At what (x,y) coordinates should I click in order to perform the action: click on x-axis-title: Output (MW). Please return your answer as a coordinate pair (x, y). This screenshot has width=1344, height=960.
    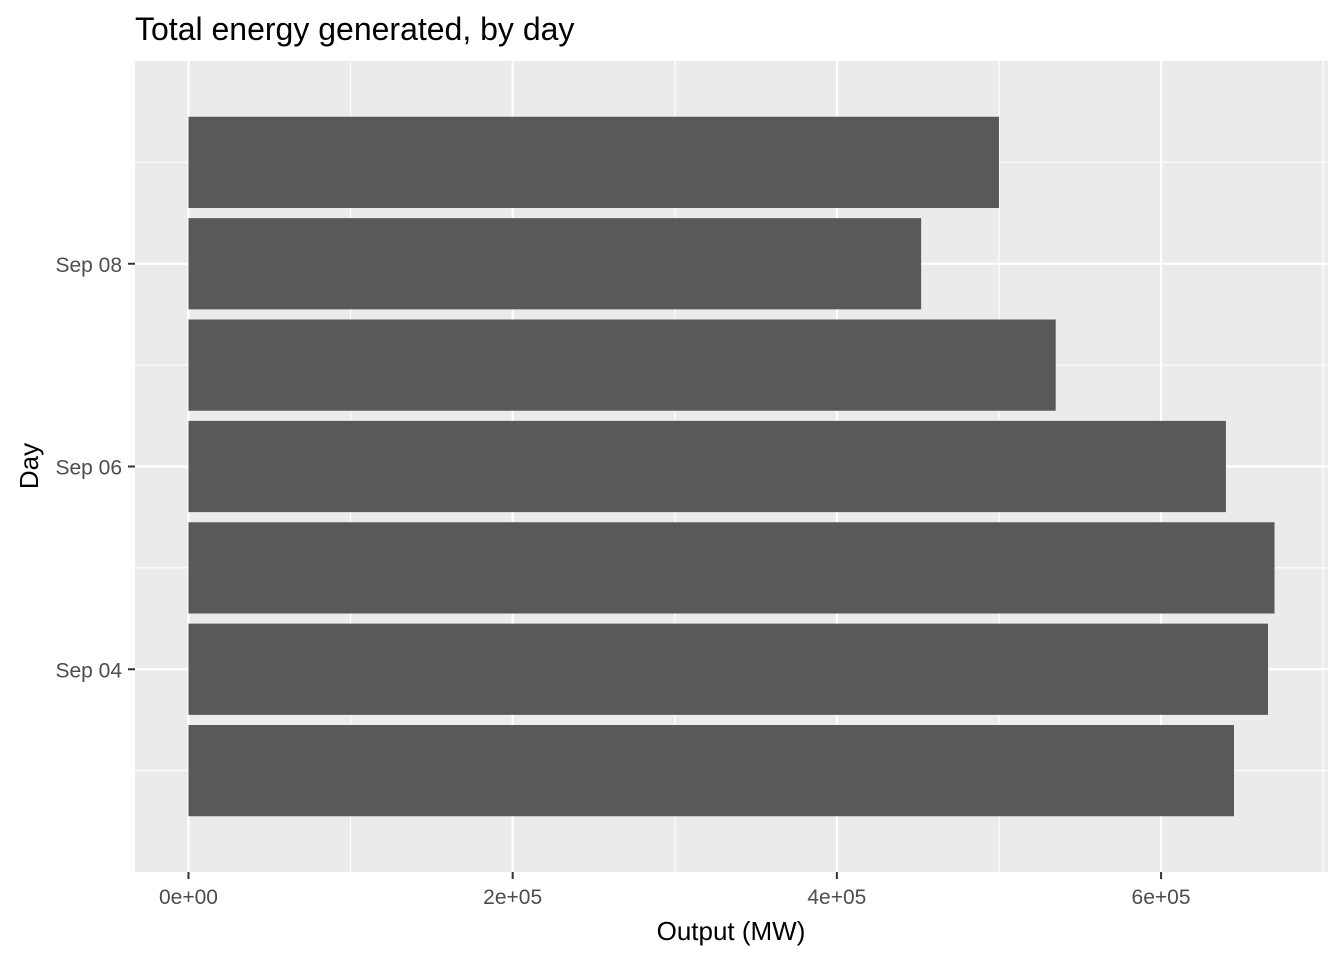
    Looking at the image, I should click on (731, 931).